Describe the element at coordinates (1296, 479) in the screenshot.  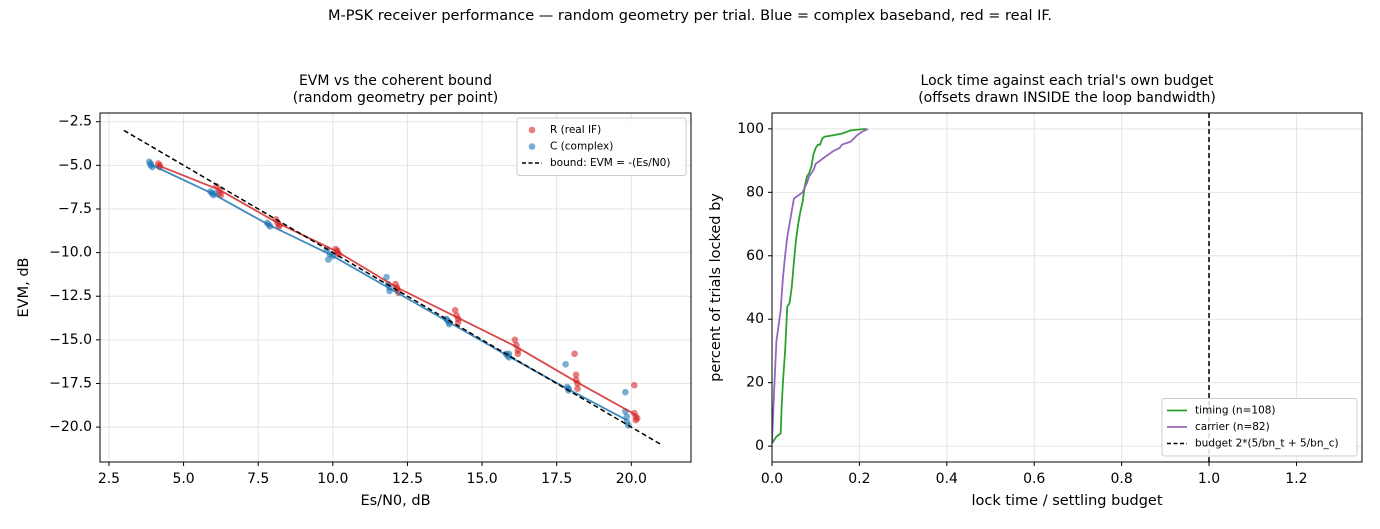
I see `x-tick-label: 1.2` at that location.